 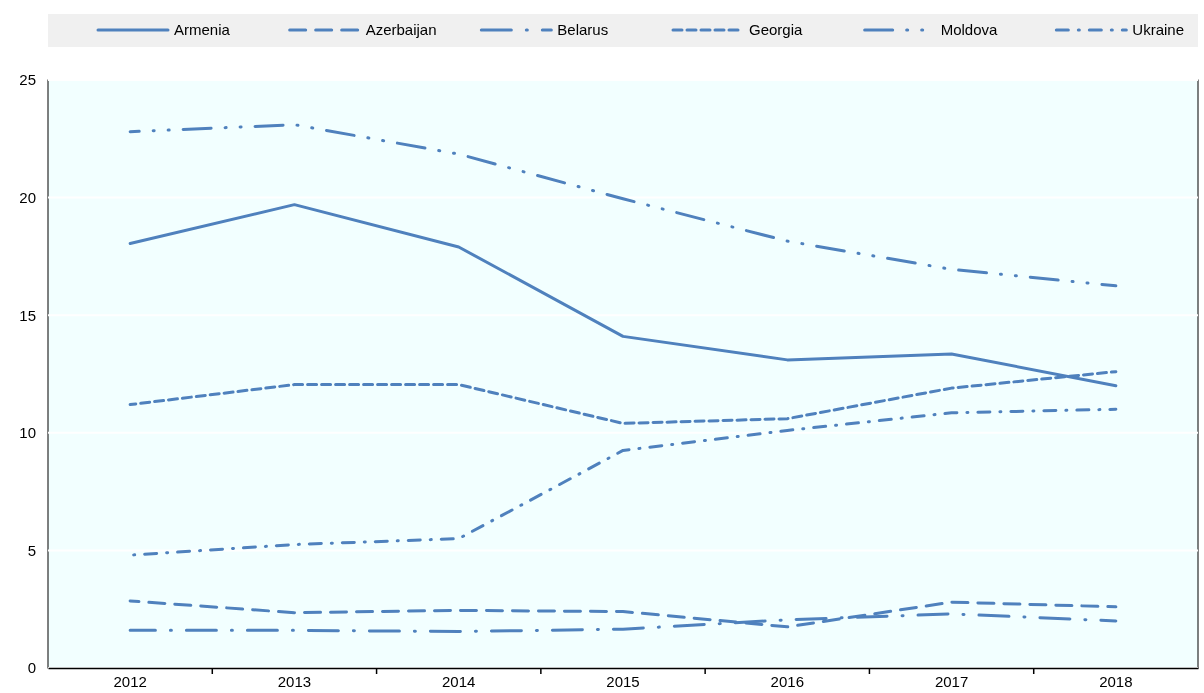 I want to click on y-tick-label: 20, so click(x=27, y=197).